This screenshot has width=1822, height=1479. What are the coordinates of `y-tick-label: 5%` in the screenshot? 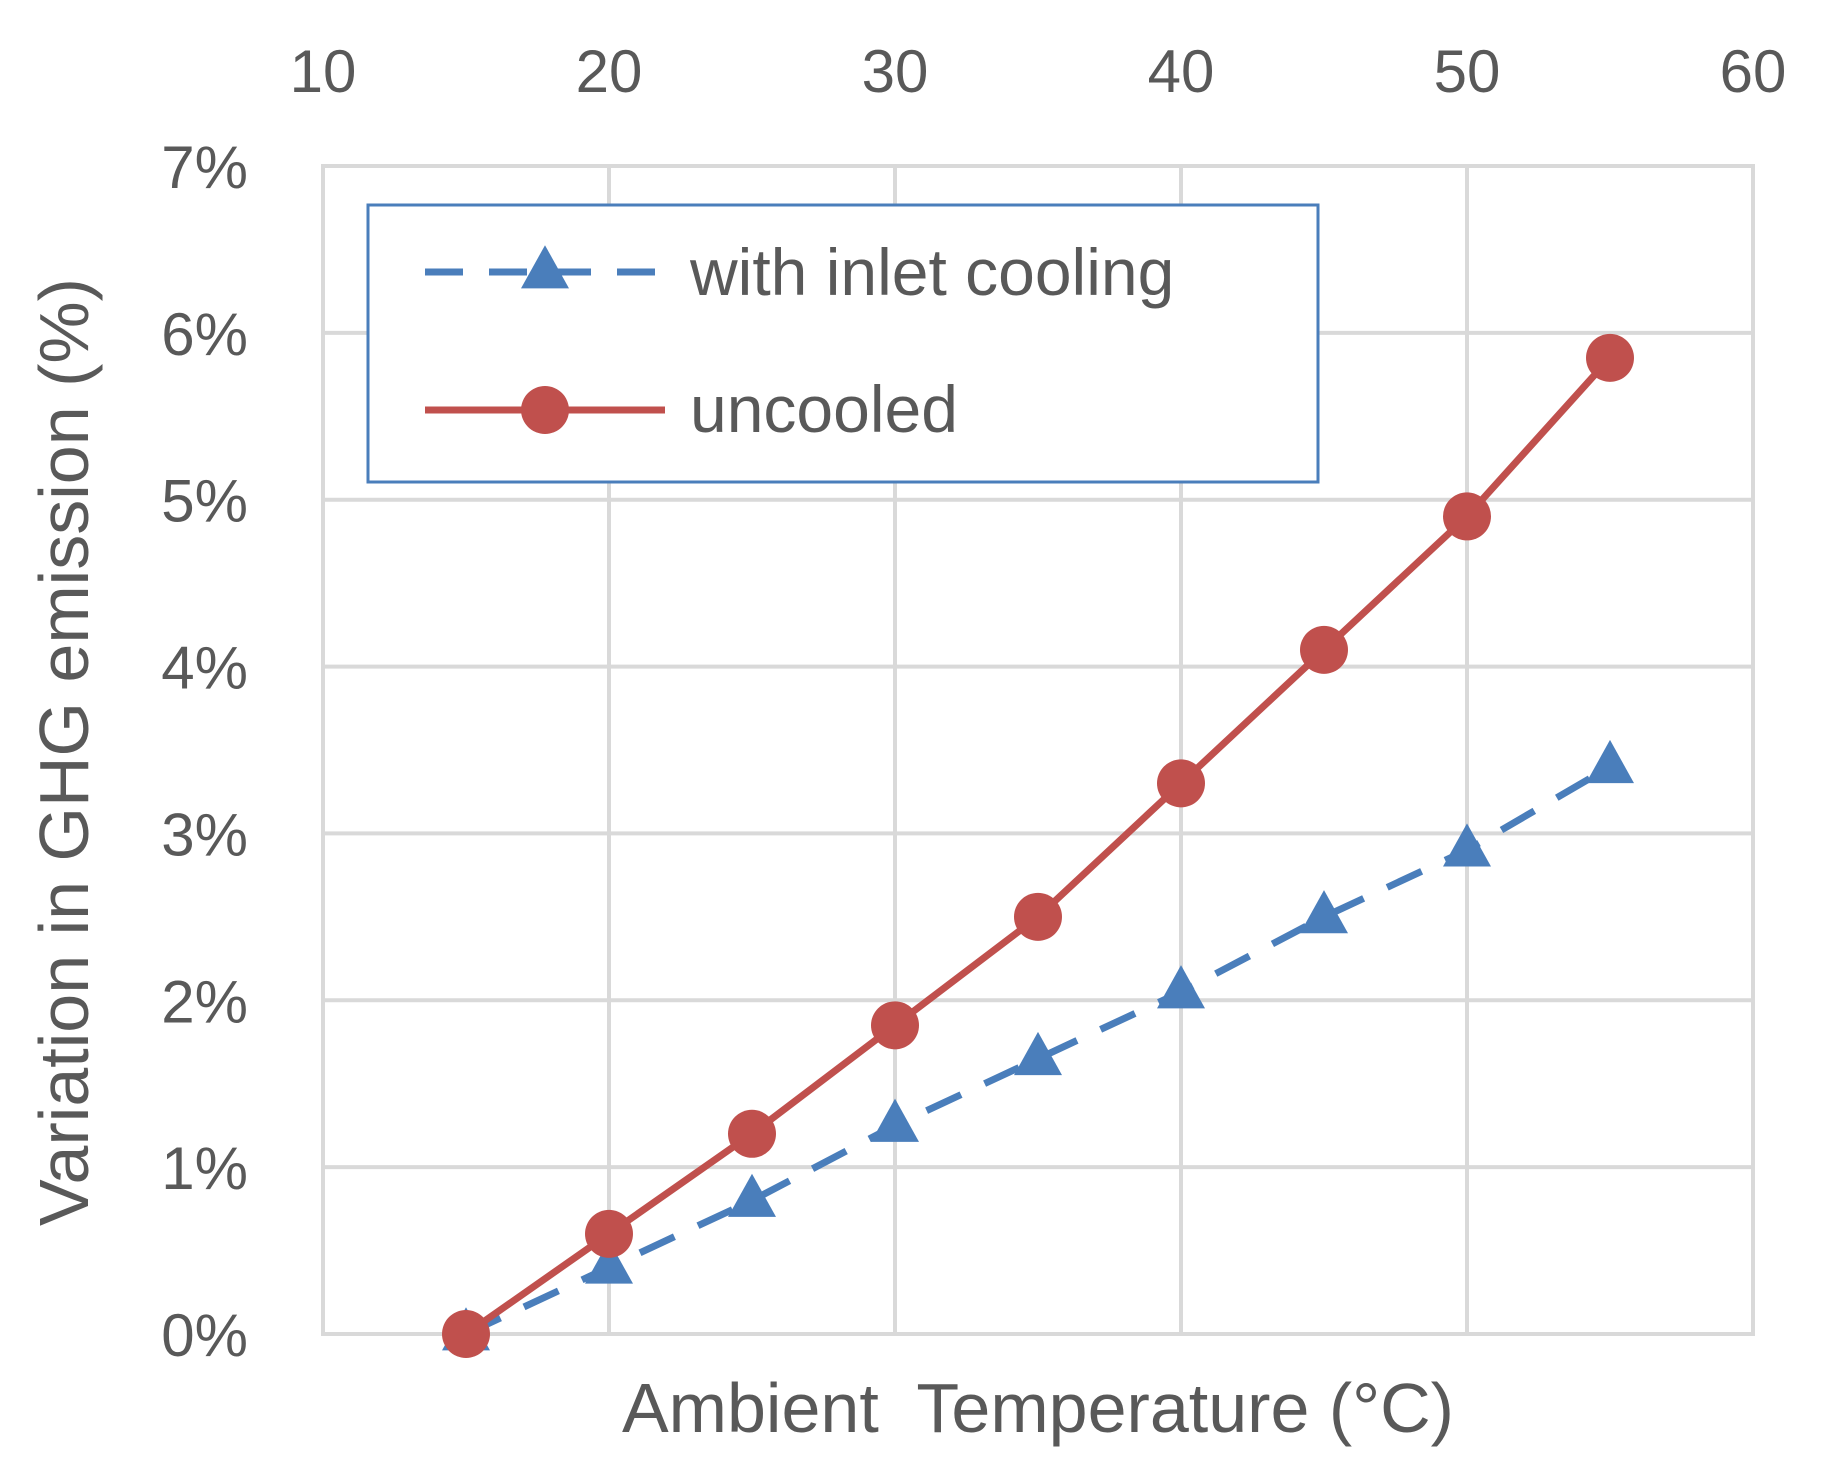 It's located at (204, 501).